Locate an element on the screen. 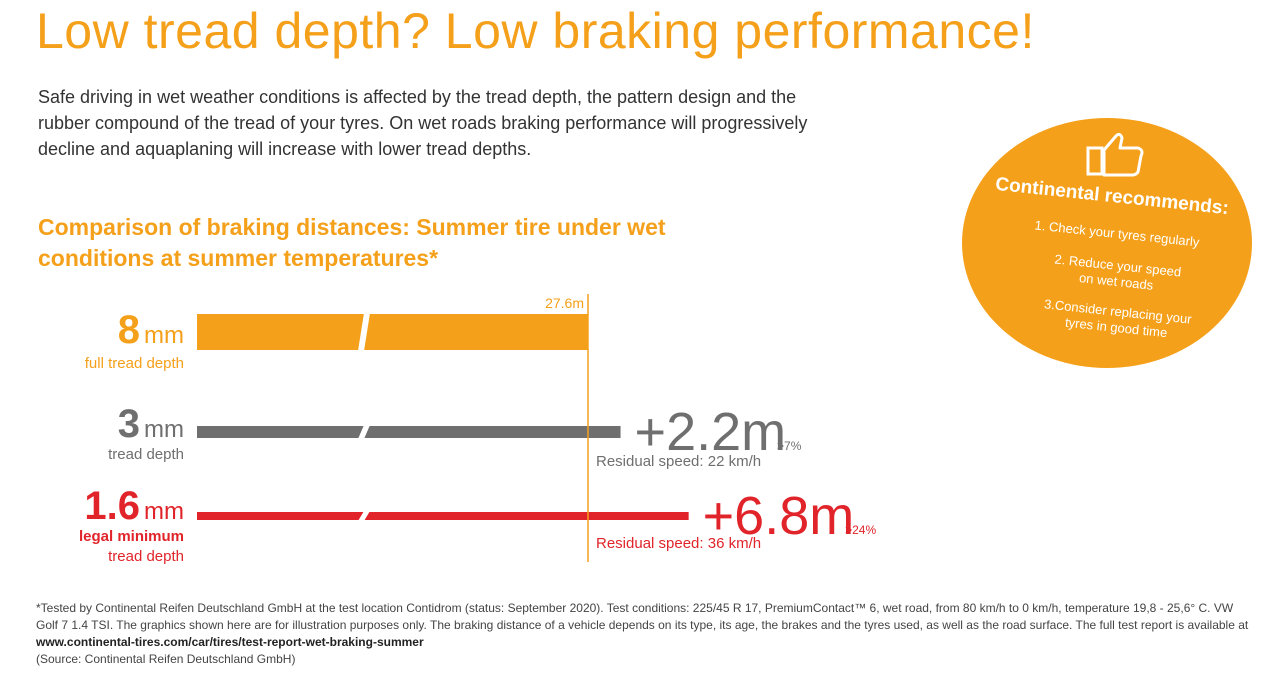 This screenshot has width=1280, height=676. bar-3-mm is located at coordinates (409, 432).